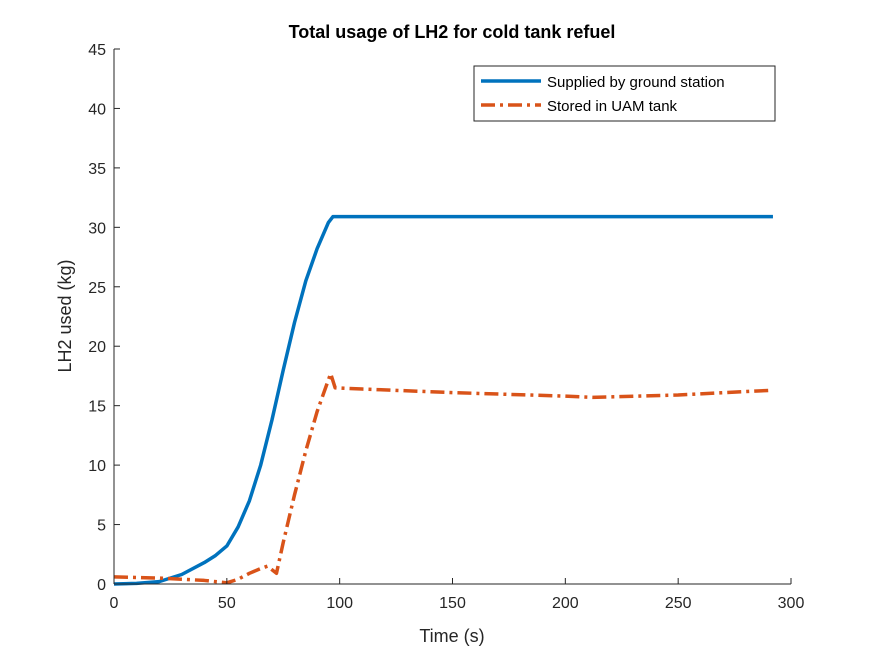 Image resolution: width=875 pixels, height=656 pixels. What do you see at coordinates (65, 315) in the screenshot?
I see `y-axis-label: LH2 used (kg)` at bounding box center [65, 315].